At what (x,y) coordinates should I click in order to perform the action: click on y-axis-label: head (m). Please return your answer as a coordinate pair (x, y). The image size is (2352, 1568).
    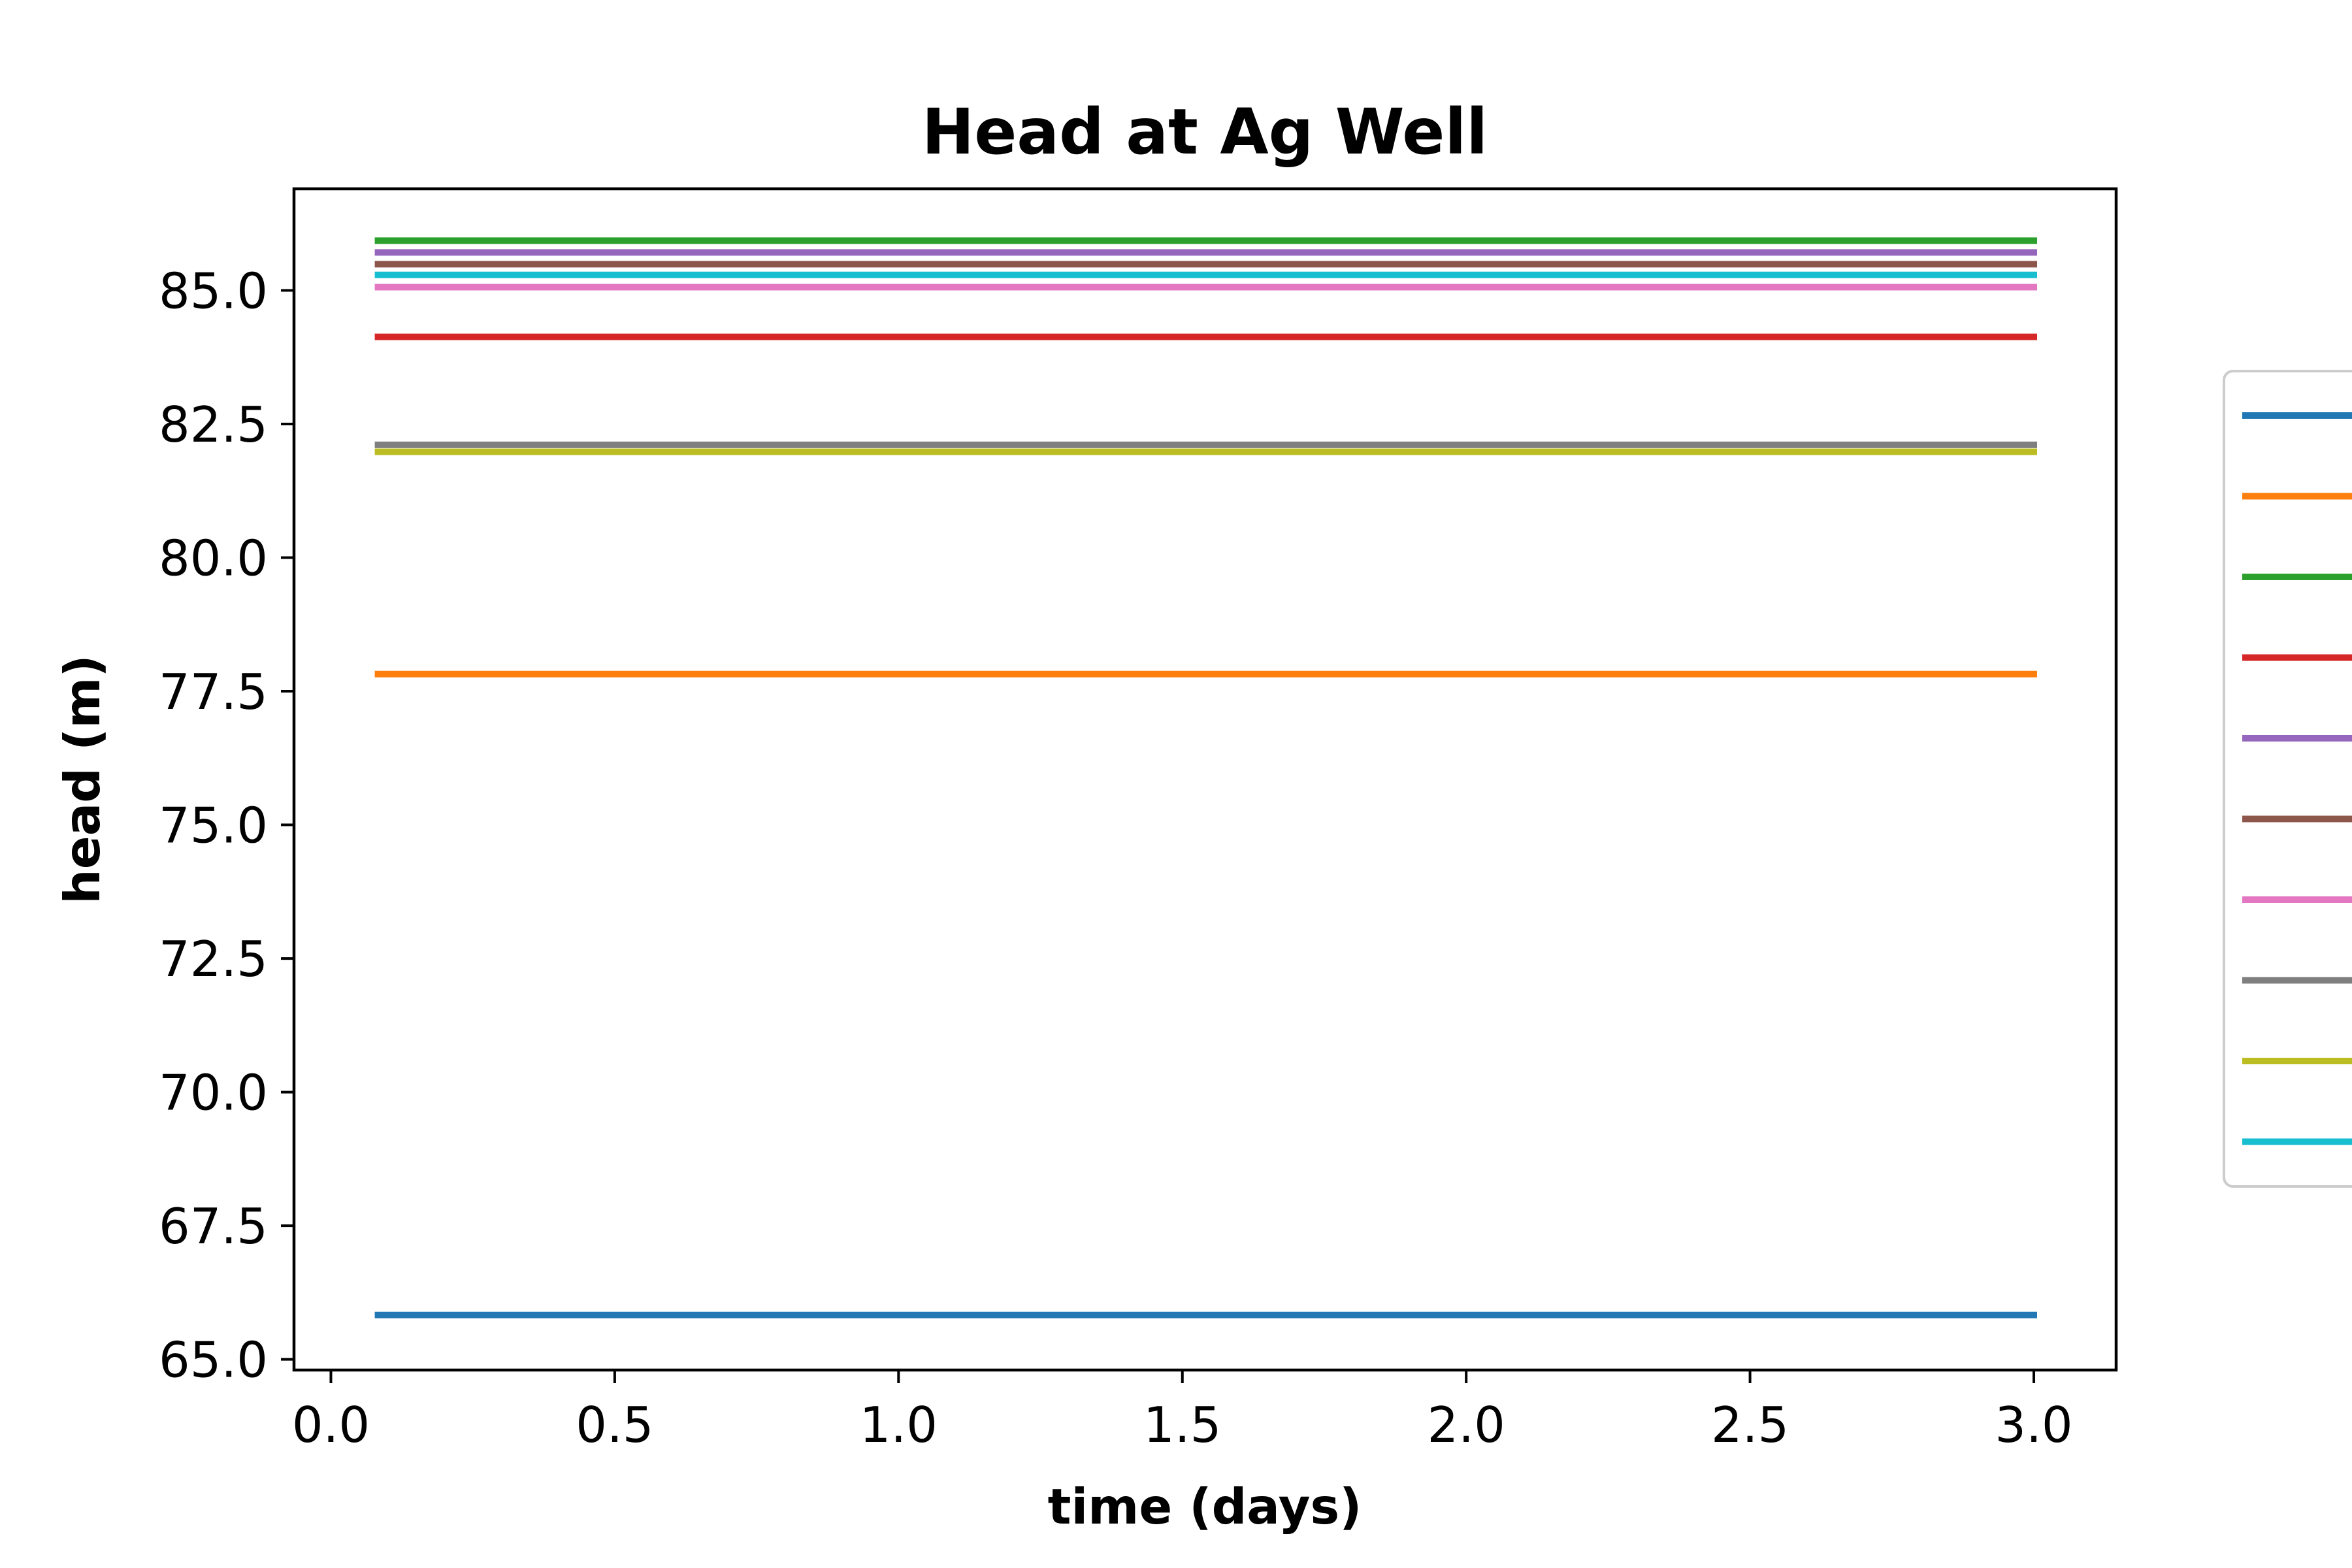
    Looking at the image, I should click on (82, 779).